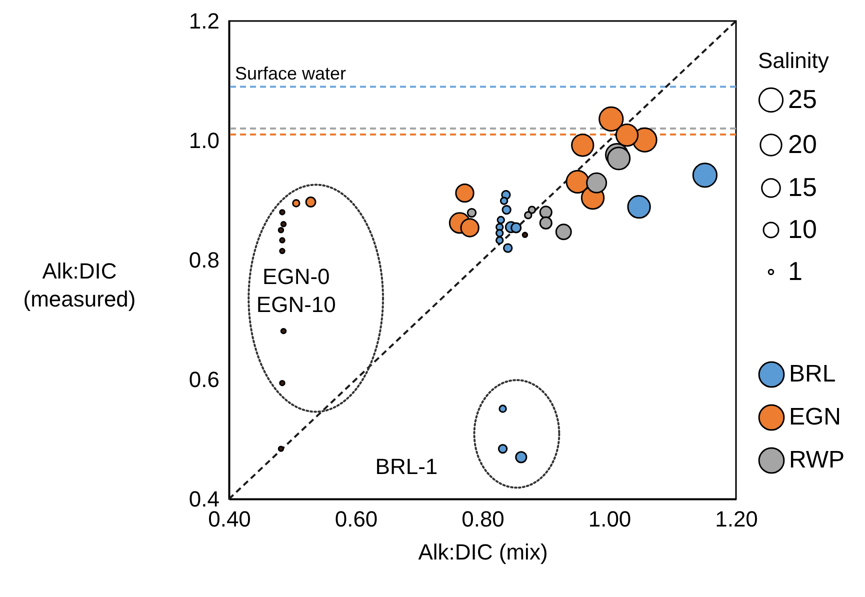 Image resolution: width=865 pixels, height=597 pixels. I want to click on legend-label: 1, so click(795, 271).